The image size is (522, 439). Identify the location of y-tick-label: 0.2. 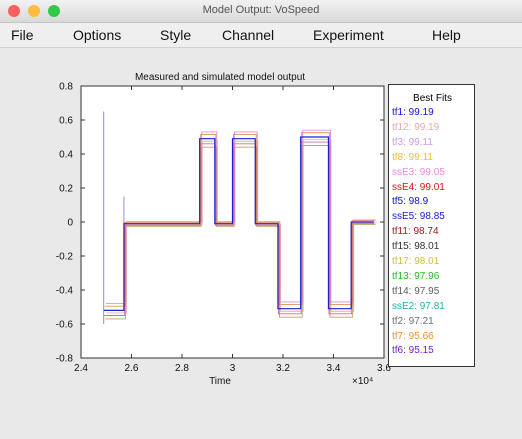
(66, 189).